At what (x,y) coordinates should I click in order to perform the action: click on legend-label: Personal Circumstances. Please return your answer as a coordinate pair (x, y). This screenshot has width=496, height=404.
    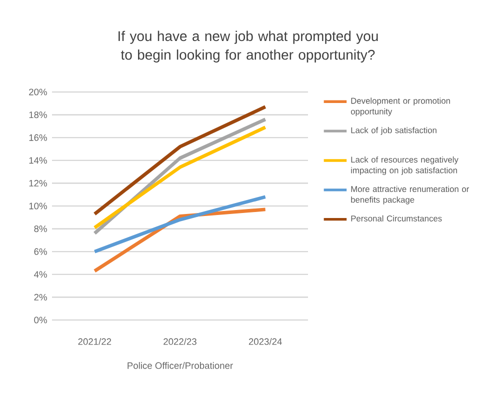
    Looking at the image, I should click on (396, 218).